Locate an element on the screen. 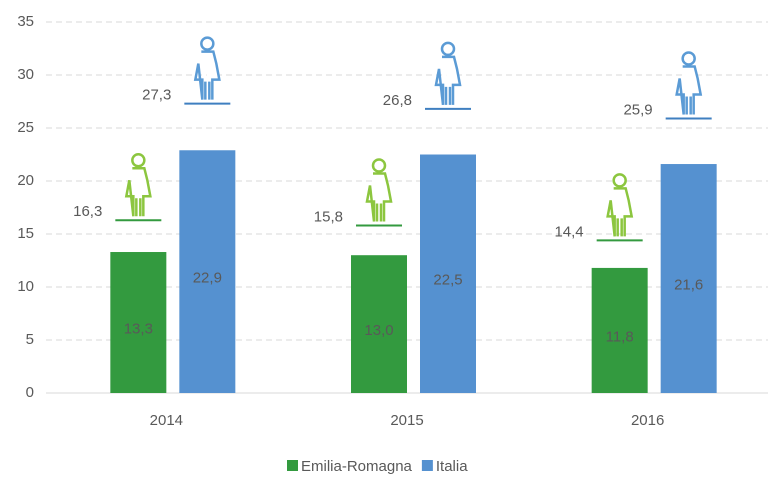 This screenshot has width=770, height=477. value-label: 13,3 is located at coordinates (138, 328).